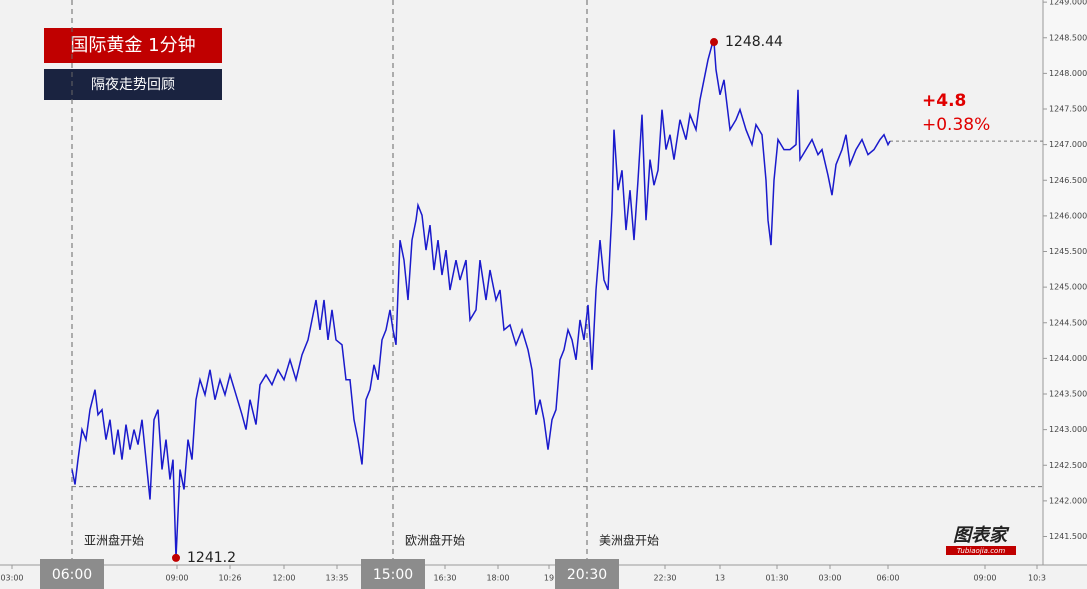  I want to click on session-tick: 06:00, so click(72, 575).